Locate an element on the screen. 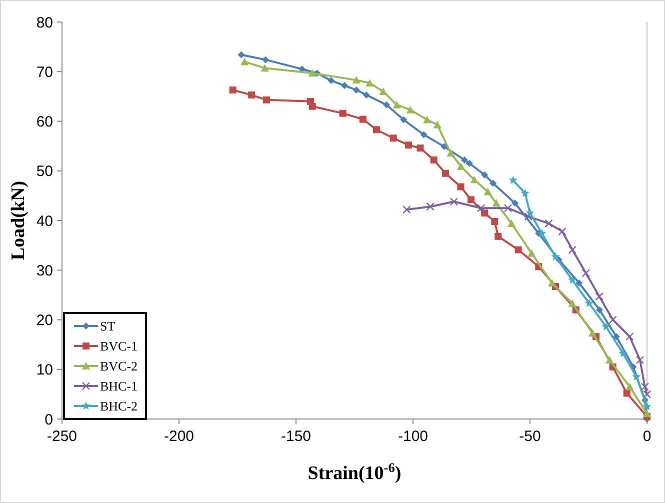 The image size is (665, 503). y-tick-label: 20 is located at coordinates (44, 320).